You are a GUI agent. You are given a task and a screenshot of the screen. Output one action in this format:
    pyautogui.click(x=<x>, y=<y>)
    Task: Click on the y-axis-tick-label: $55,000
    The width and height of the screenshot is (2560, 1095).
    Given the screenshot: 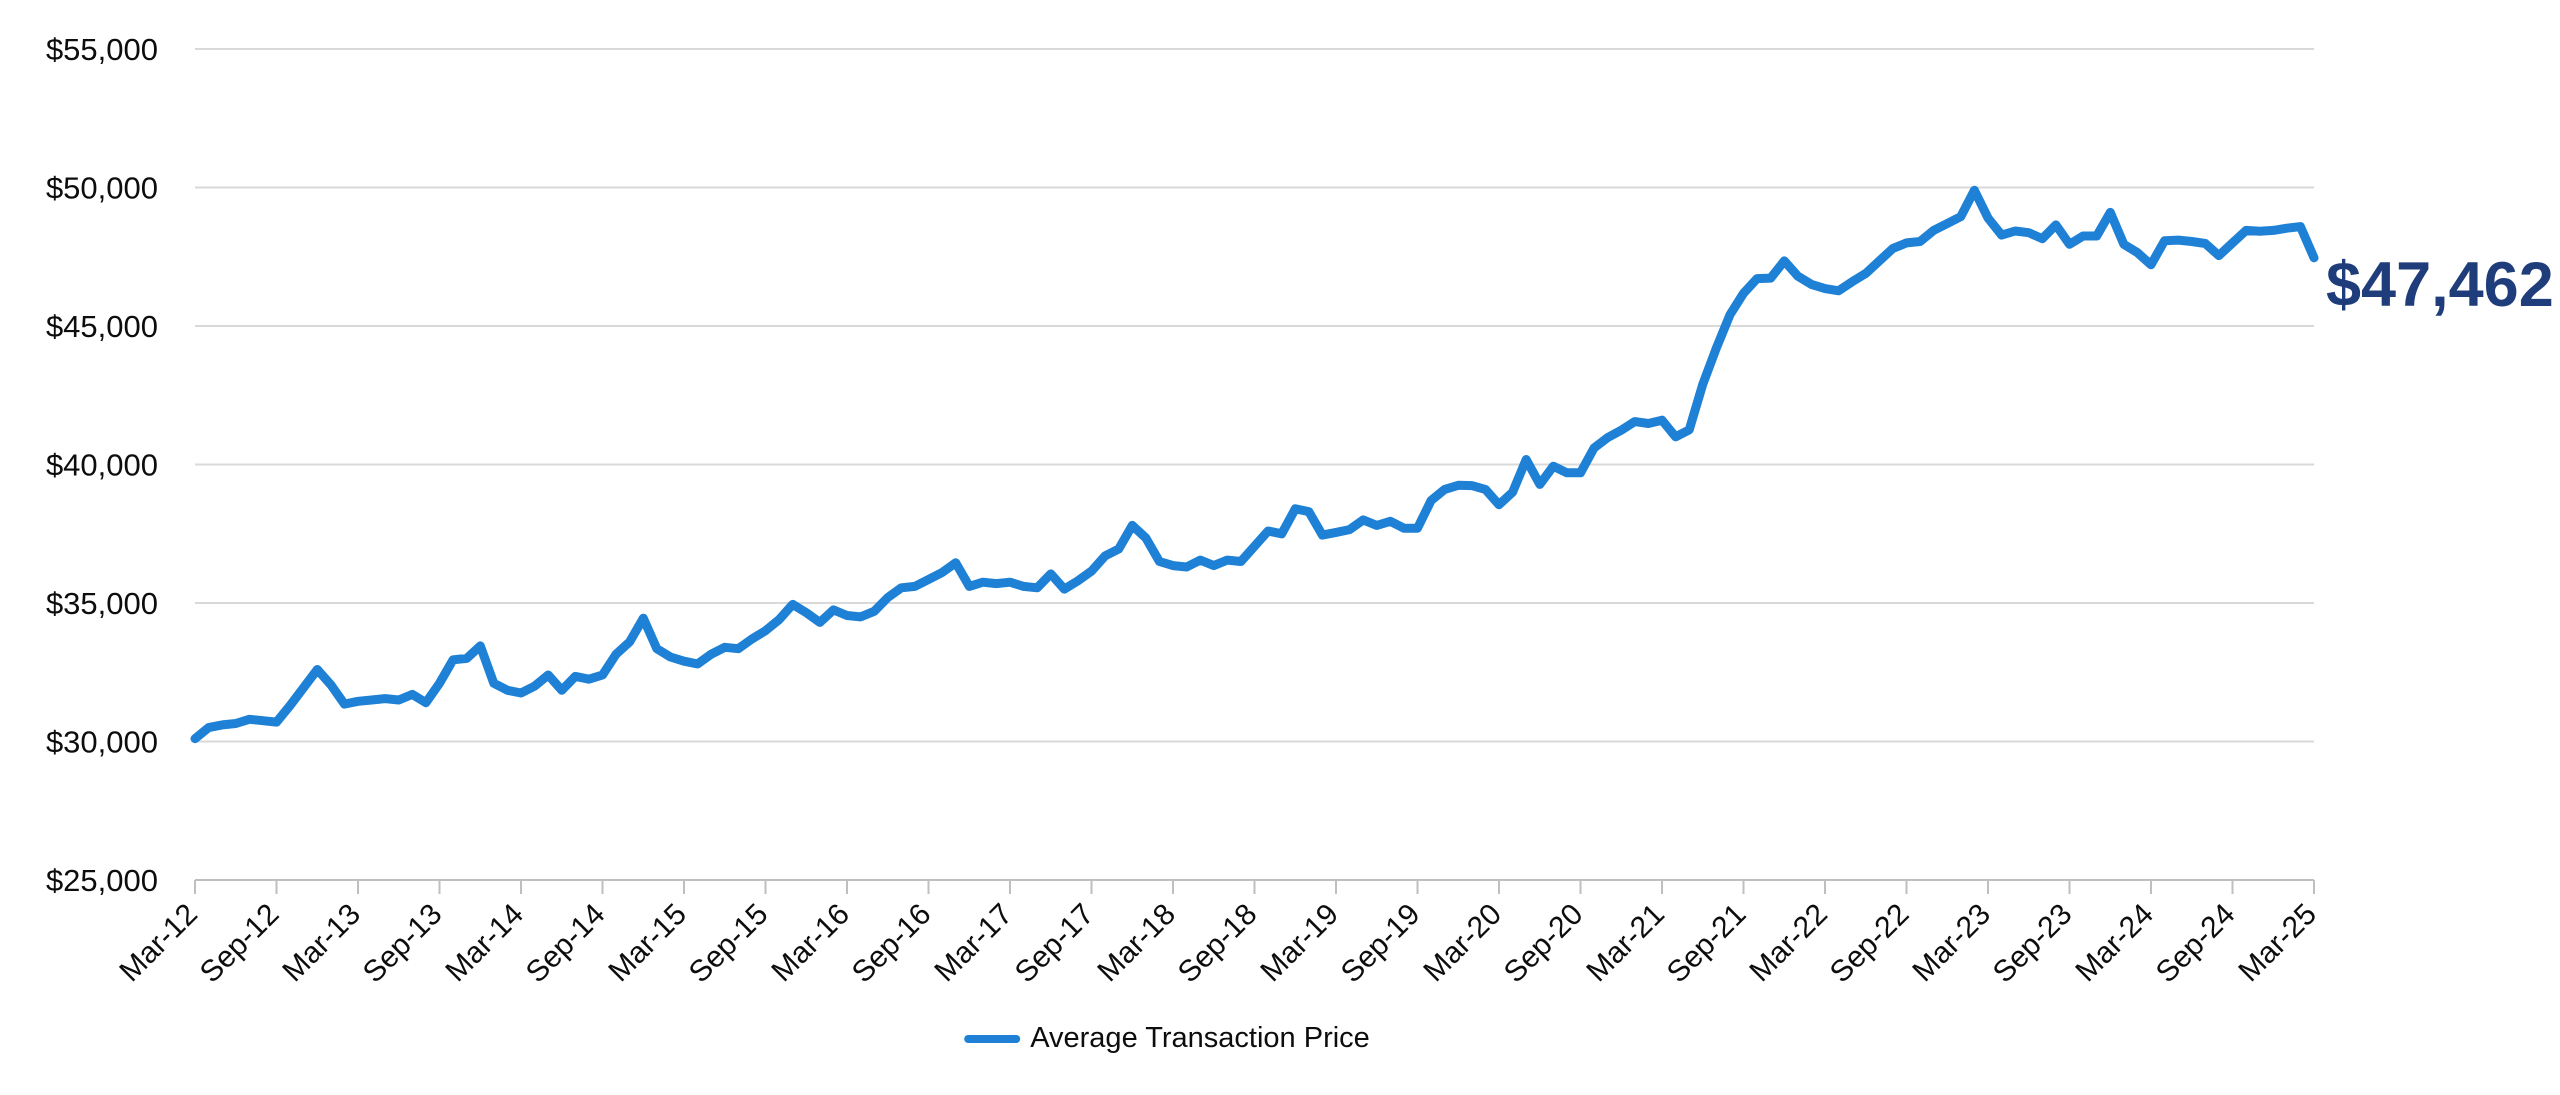 What is the action you would take?
    pyautogui.click(x=102, y=49)
    